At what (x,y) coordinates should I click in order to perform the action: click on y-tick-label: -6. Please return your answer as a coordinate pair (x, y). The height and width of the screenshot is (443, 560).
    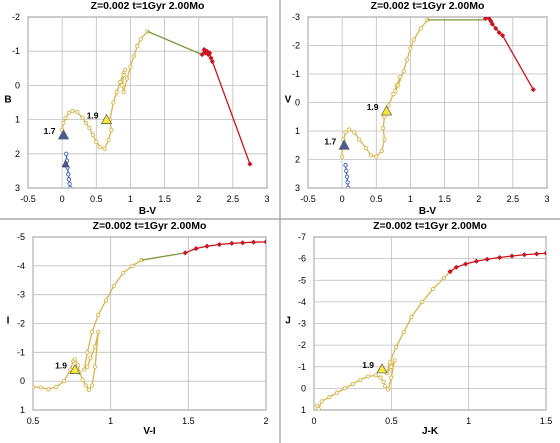
    Looking at the image, I should click on (302, 259).